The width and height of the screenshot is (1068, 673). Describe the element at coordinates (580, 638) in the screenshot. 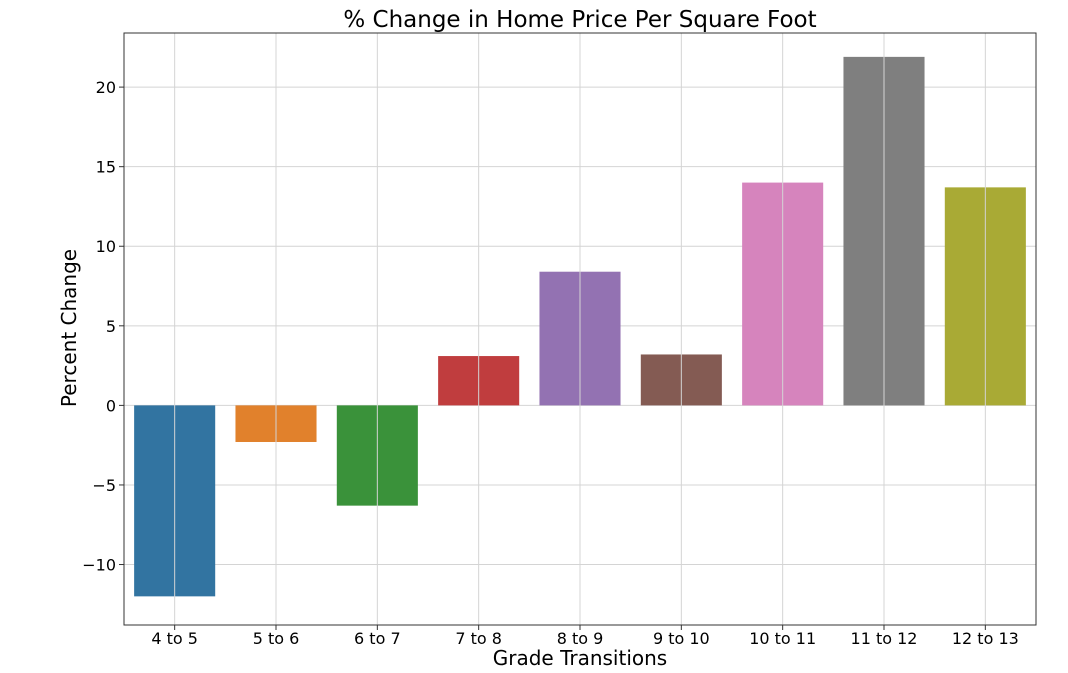

I see `x-tick-label: 8 to 9` at that location.